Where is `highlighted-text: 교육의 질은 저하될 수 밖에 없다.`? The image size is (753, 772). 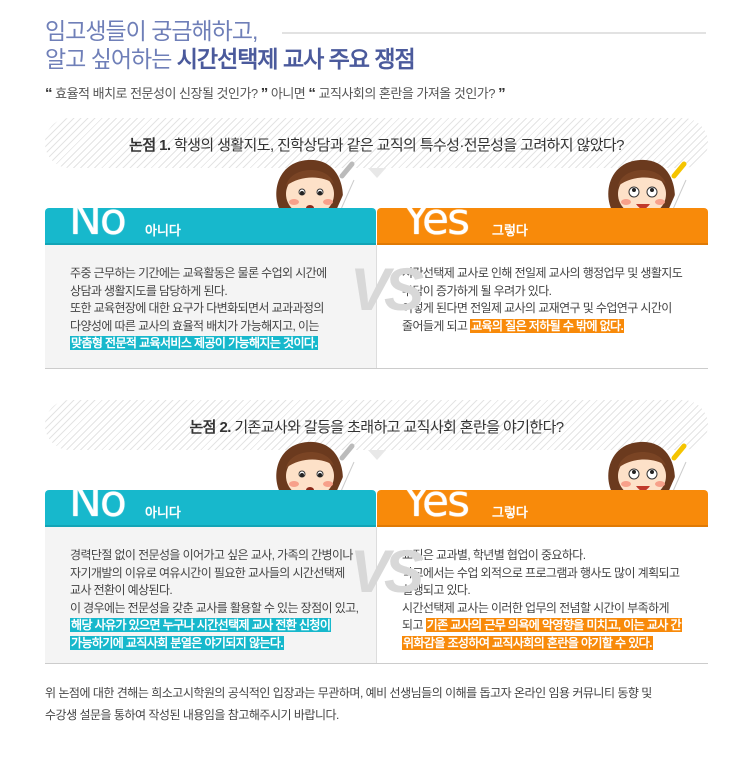
highlighted-text: 교육의 질은 저하될 수 밖에 없다. is located at coordinates (547, 325).